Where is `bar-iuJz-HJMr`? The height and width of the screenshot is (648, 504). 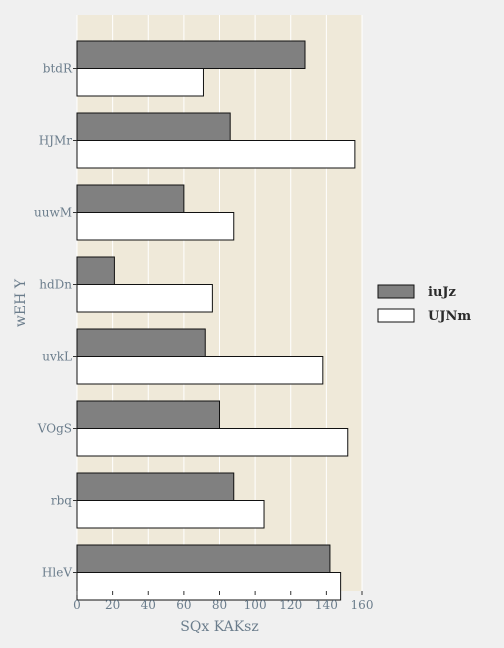
bar-iuJz-HJMr is located at coordinates (153, 127).